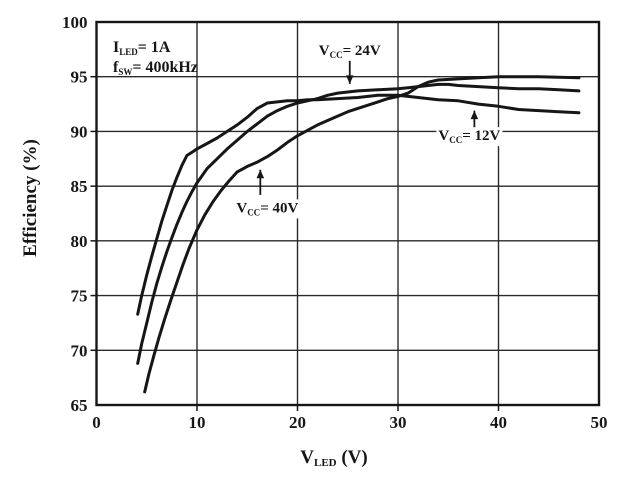 Image resolution: width=629 pixels, height=480 pixels. Describe the element at coordinates (96, 422) in the screenshot. I see `x-tick-label: 0` at that location.